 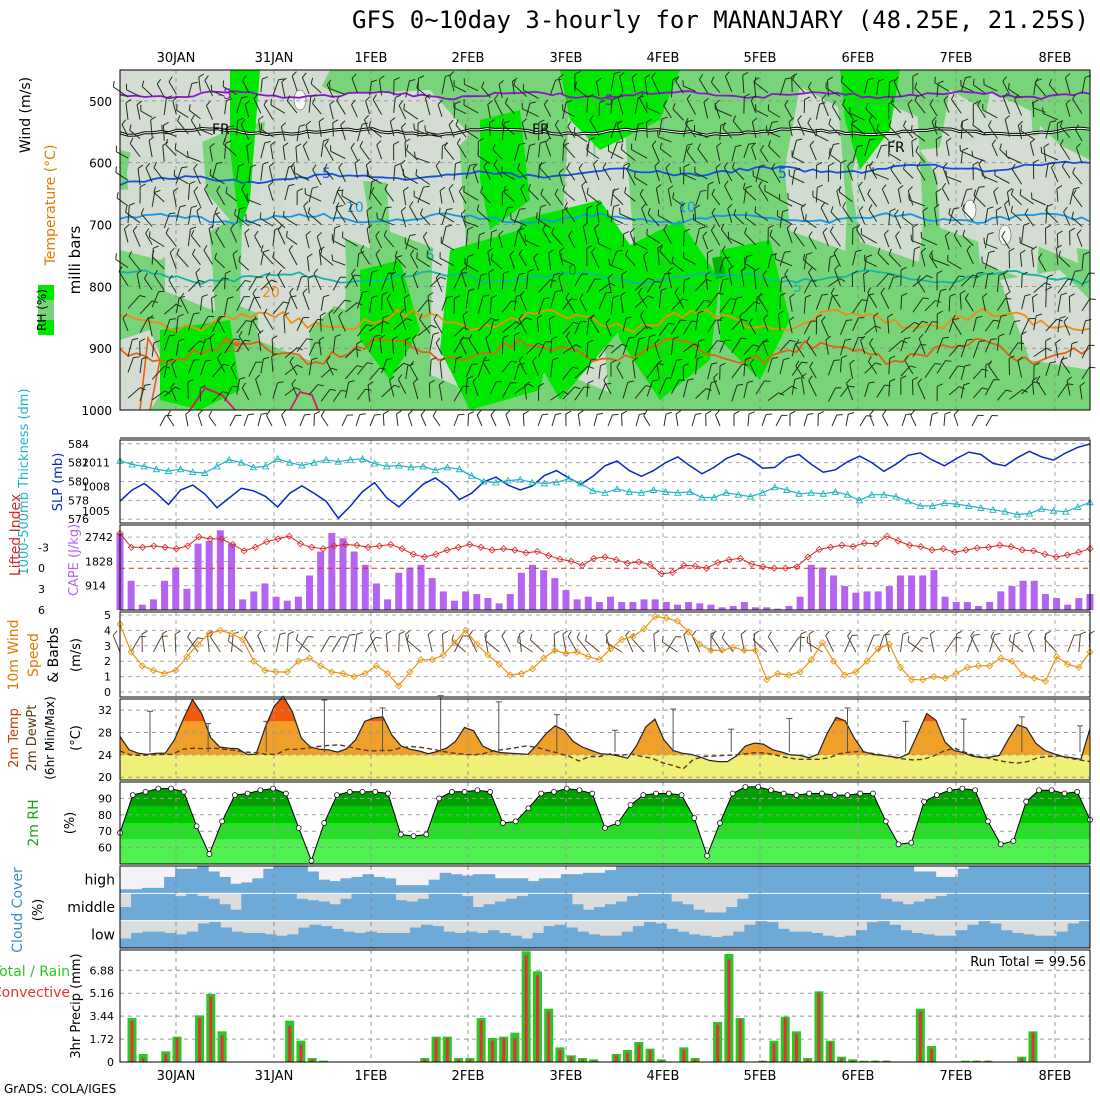 What do you see at coordinates (1033, 1047) in the screenshot?
I see `precip-convective-bar` at bounding box center [1033, 1047].